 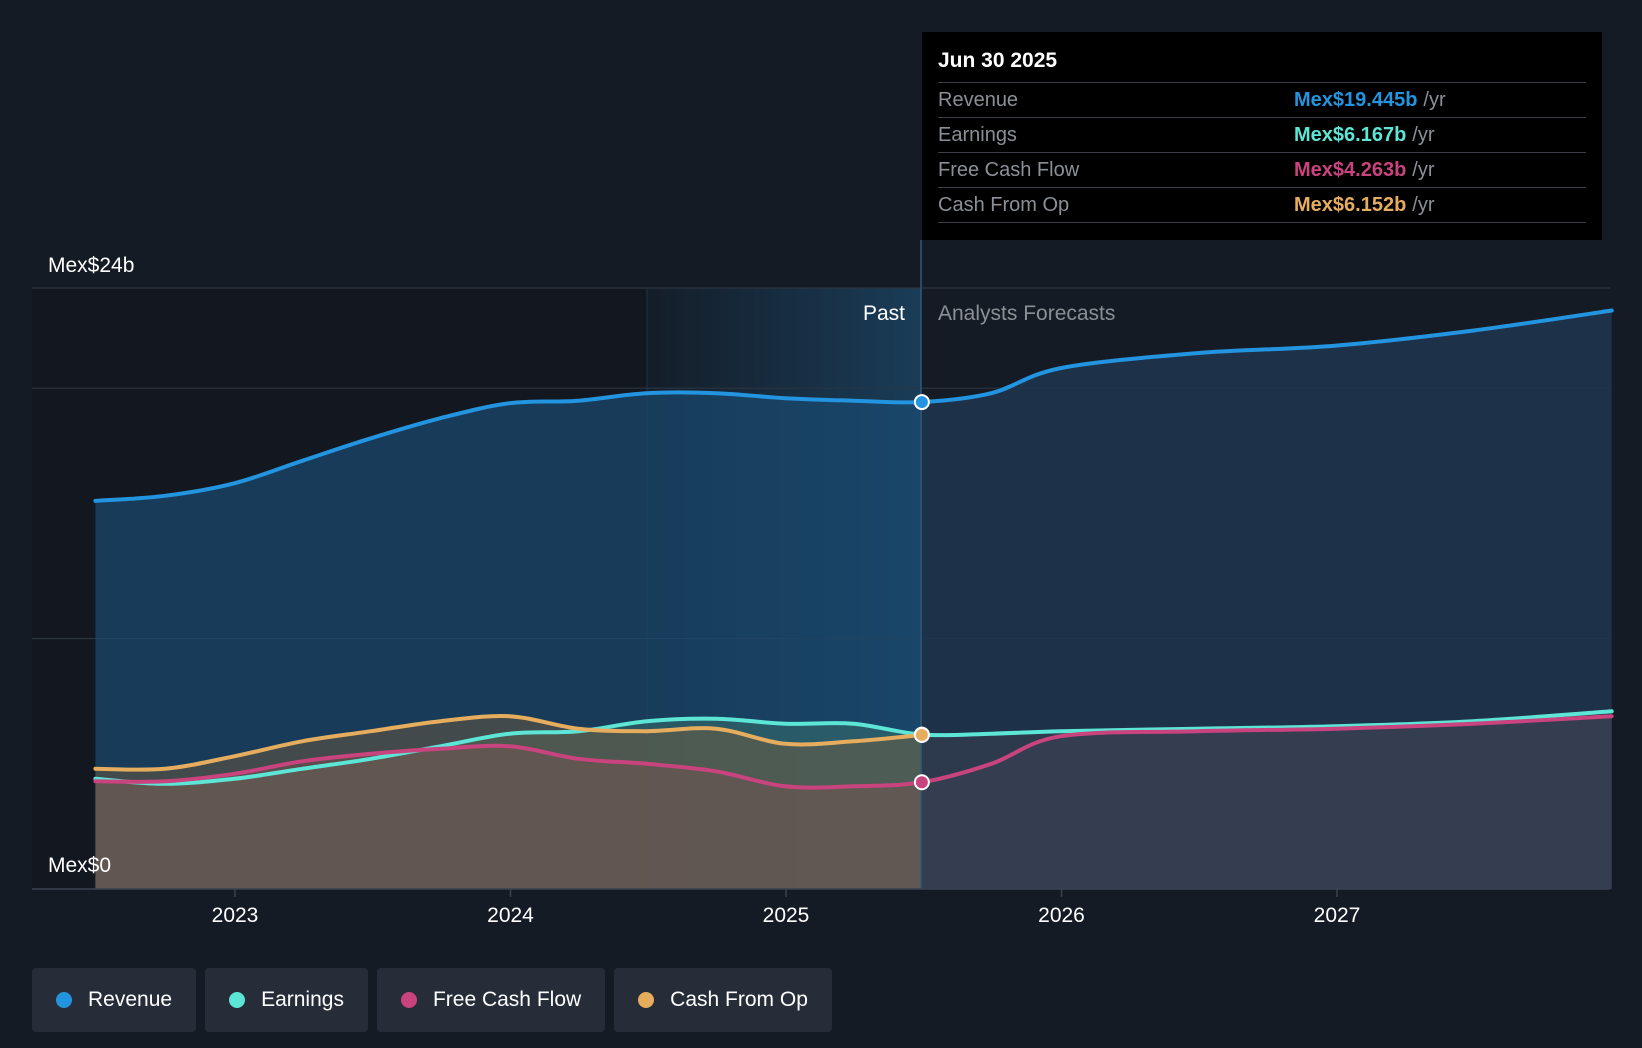 What do you see at coordinates (91, 265) in the screenshot?
I see `y-axis-max-label: Mex$24b` at bounding box center [91, 265].